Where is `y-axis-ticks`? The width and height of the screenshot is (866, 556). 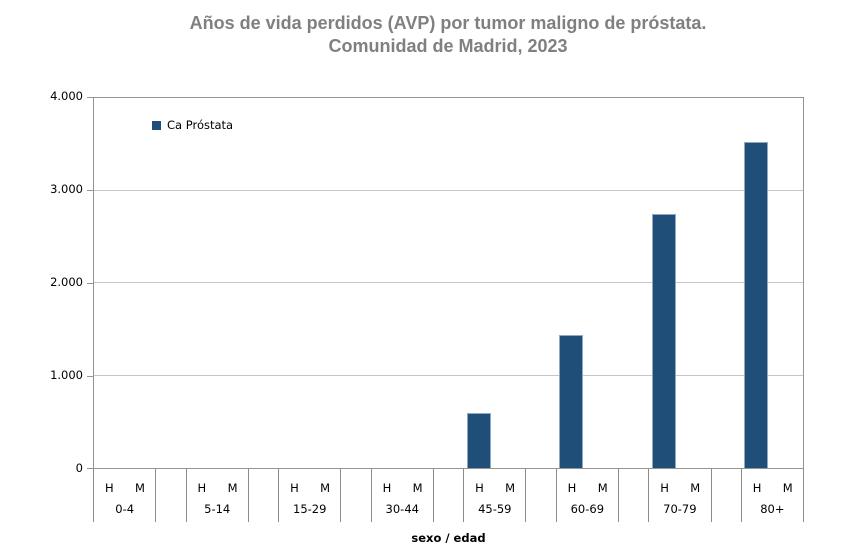
y-axis-ticks is located at coordinates (90, 283).